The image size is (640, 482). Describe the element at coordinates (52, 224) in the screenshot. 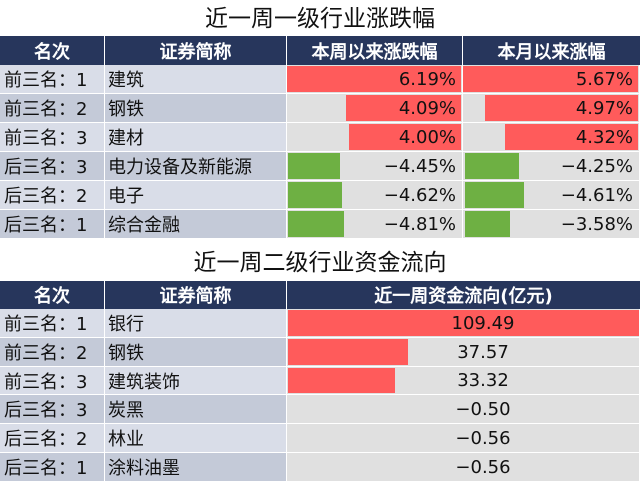

I see `table1-row-rank: 后三名：1` at that location.